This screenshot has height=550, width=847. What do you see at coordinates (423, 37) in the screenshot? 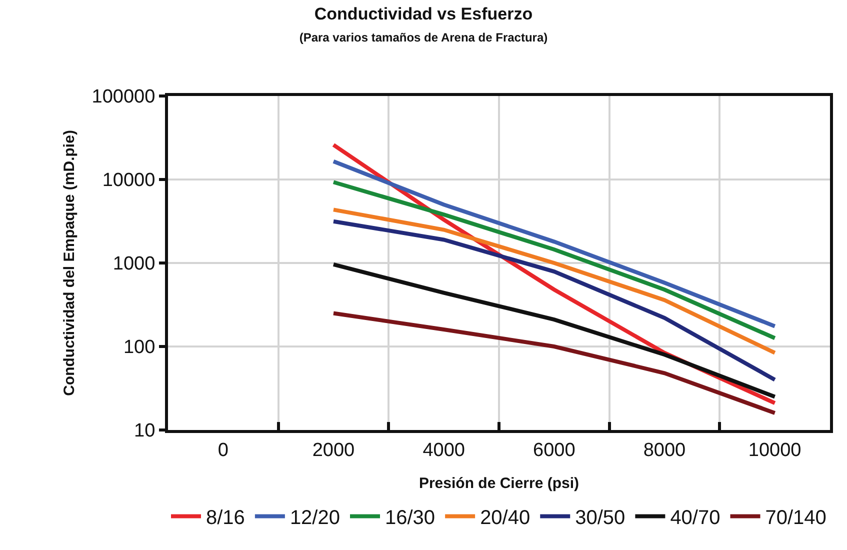
I see `chart-subtitle: (Para varios tamaños de Arena de Fractura)` at bounding box center [423, 37].